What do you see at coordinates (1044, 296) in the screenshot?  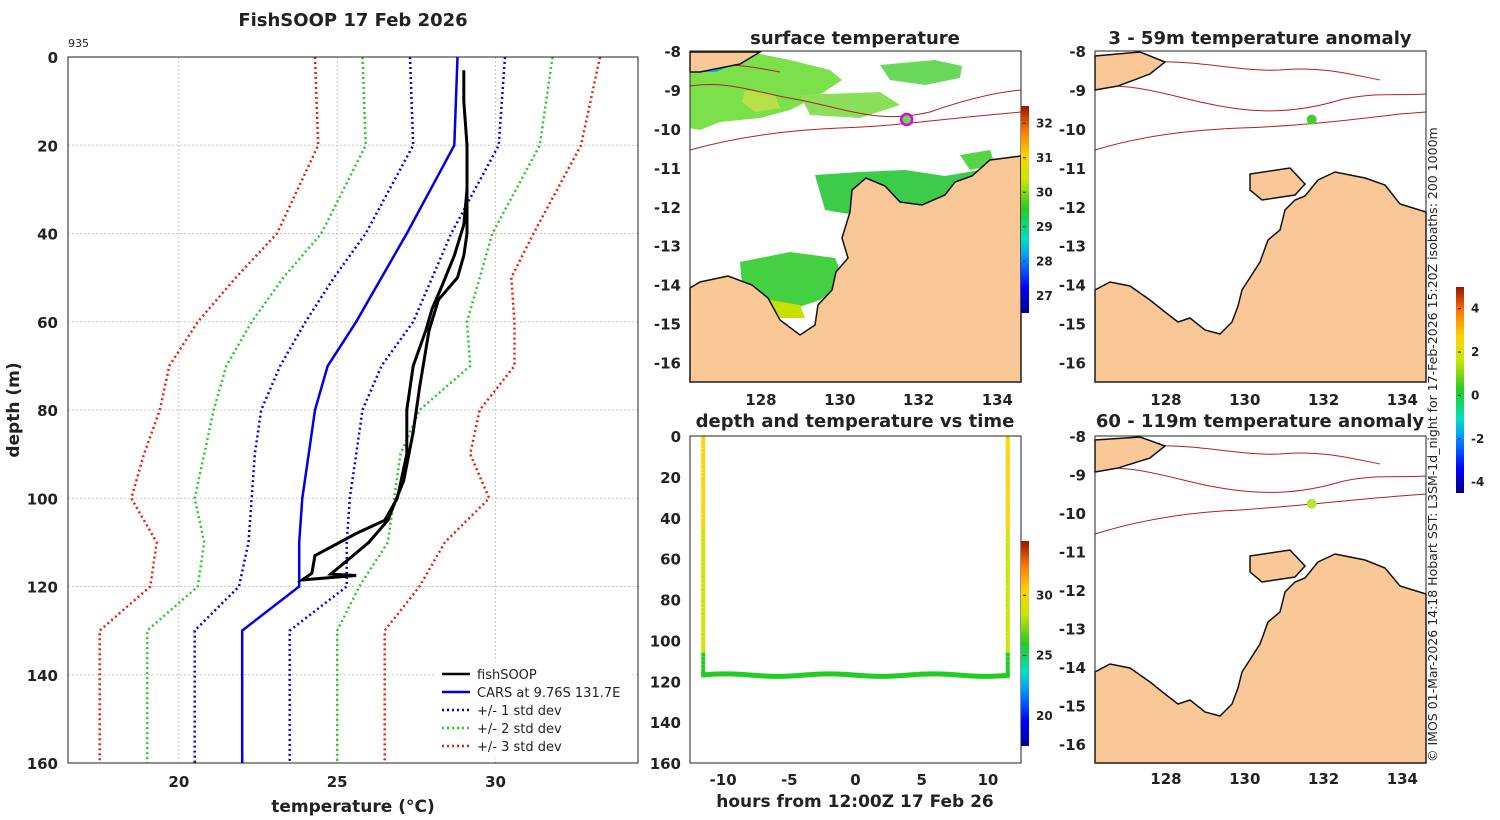 I see `colorbar-tick-label: 27` at bounding box center [1044, 296].